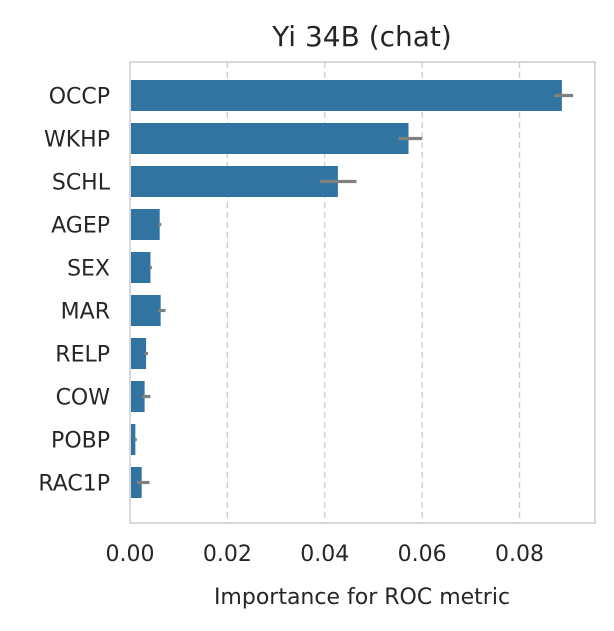 This screenshot has height=631, width=614. What do you see at coordinates (81, 183) in the screenshot?
I see `y-tick-label-schl: SCHL` at bounding box center [81, 183].